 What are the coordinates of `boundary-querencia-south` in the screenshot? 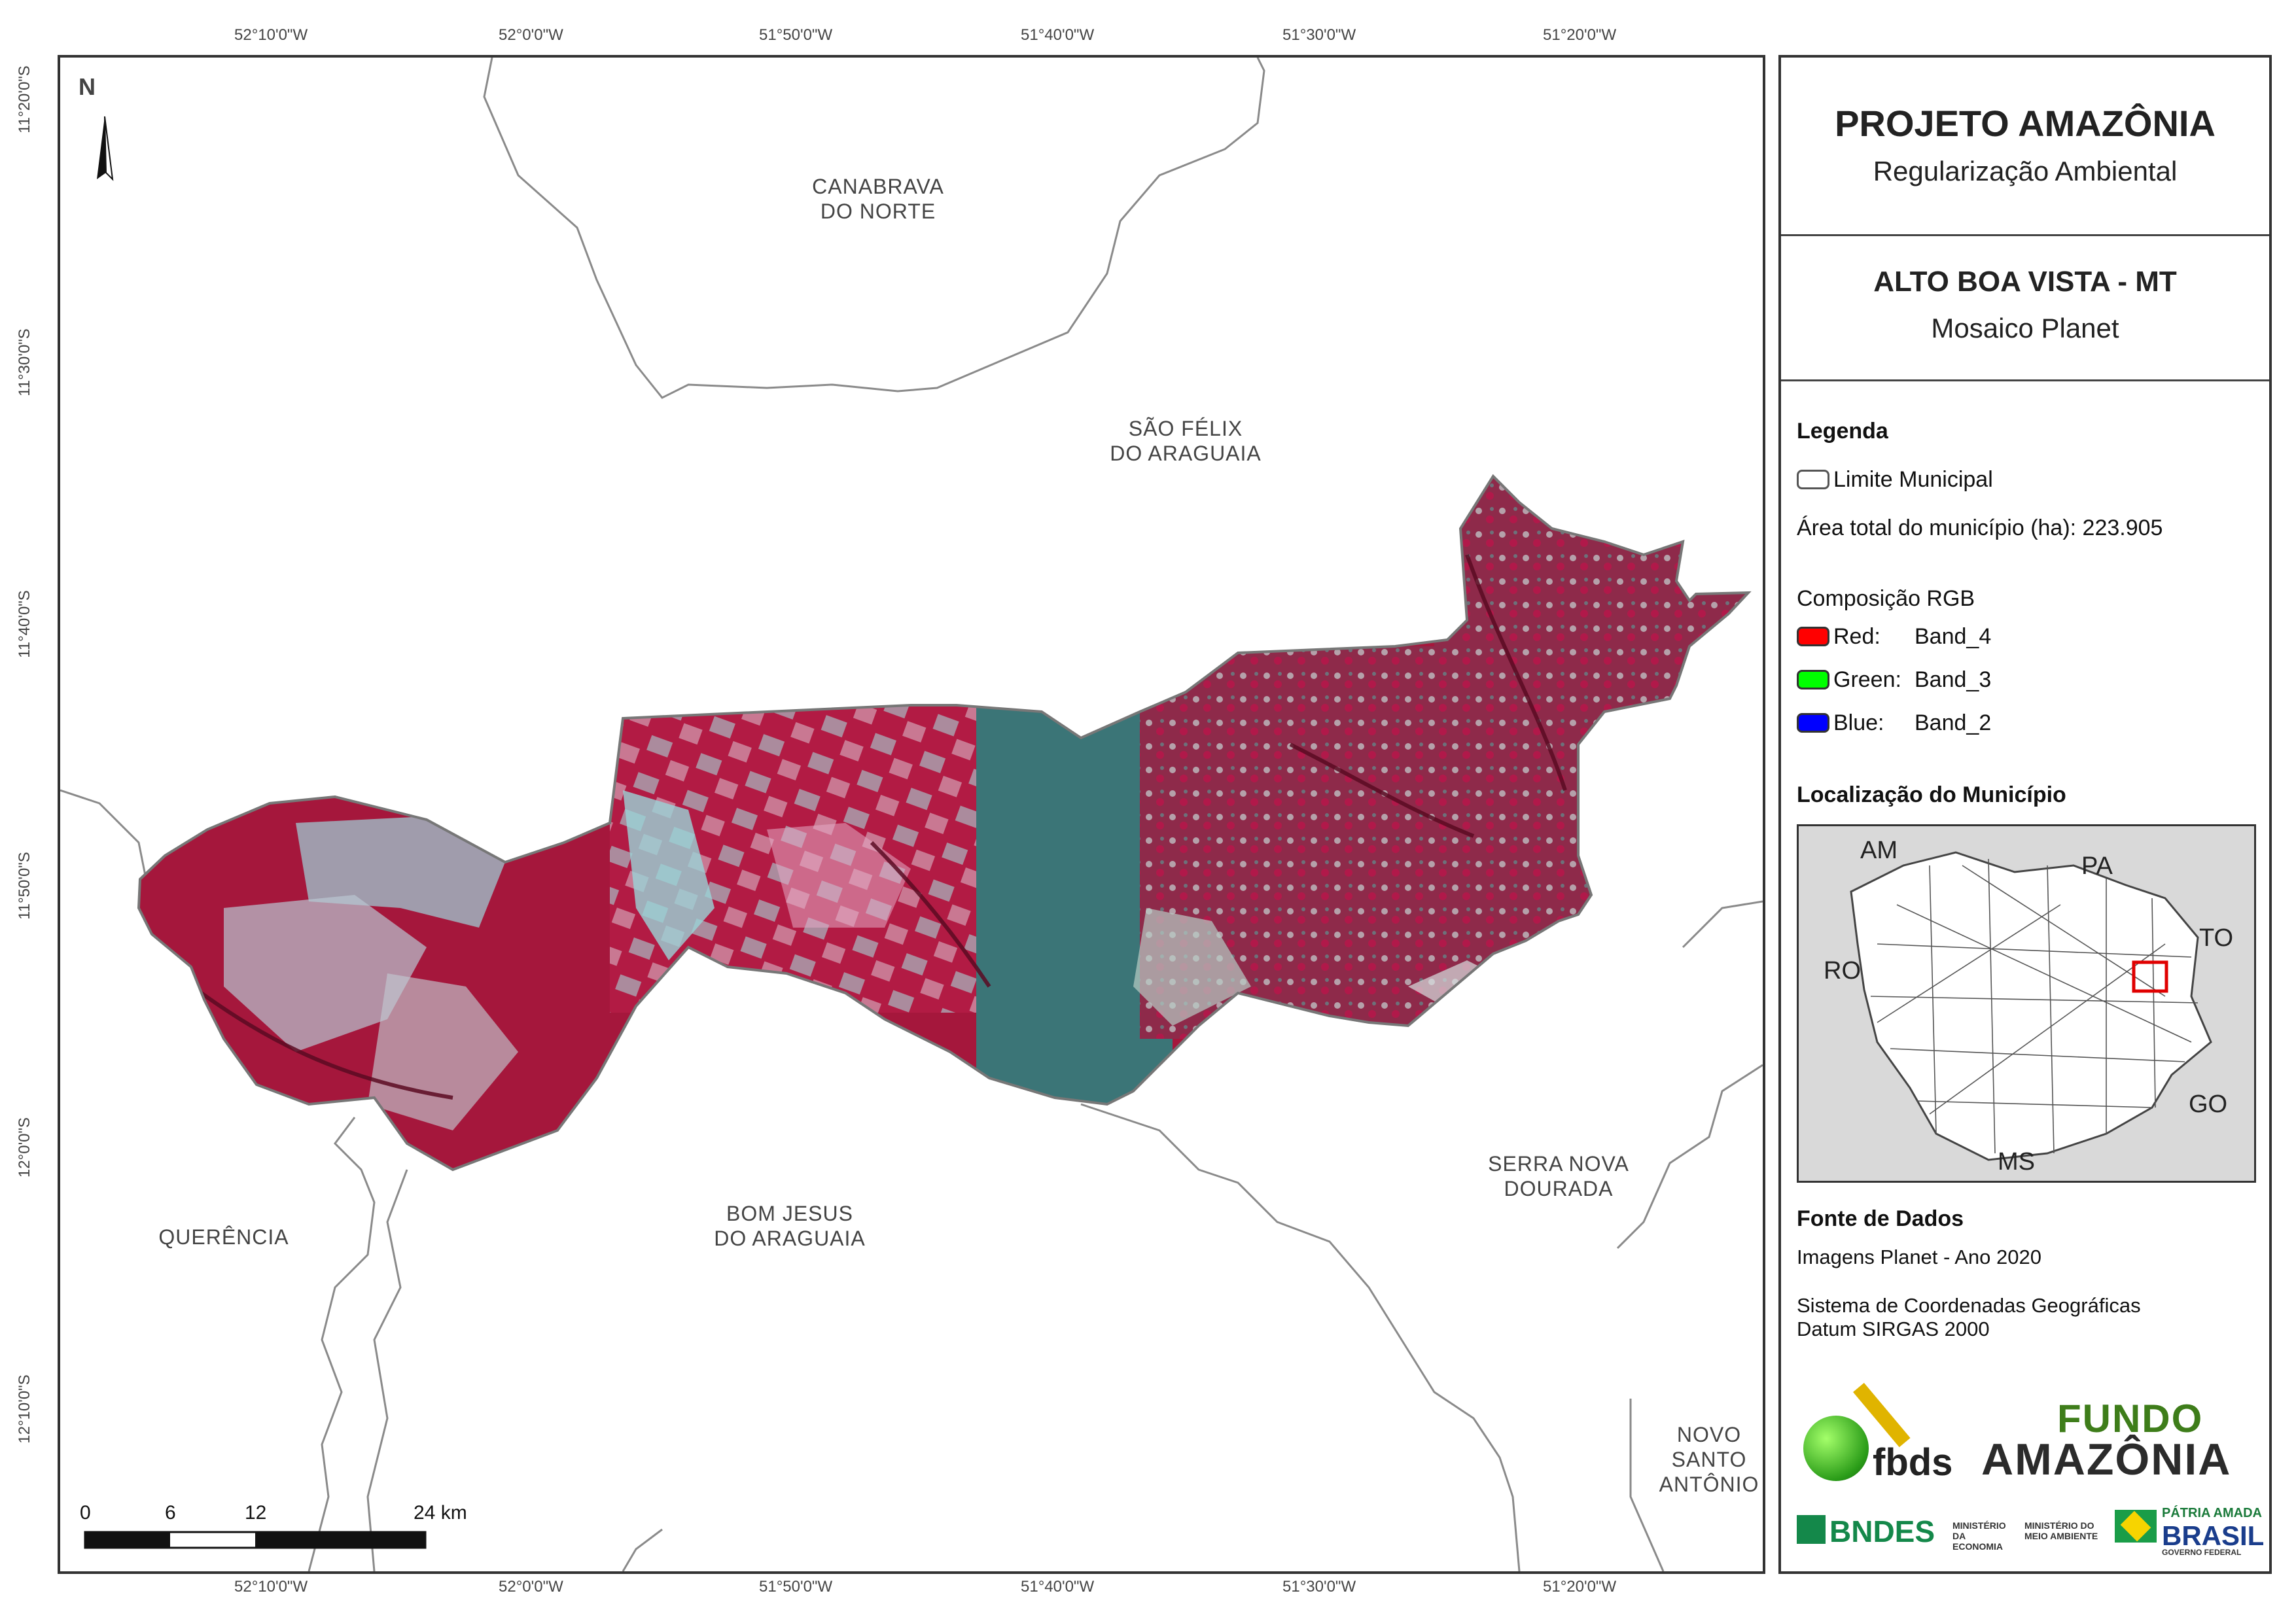 It's located at (342, 1344).